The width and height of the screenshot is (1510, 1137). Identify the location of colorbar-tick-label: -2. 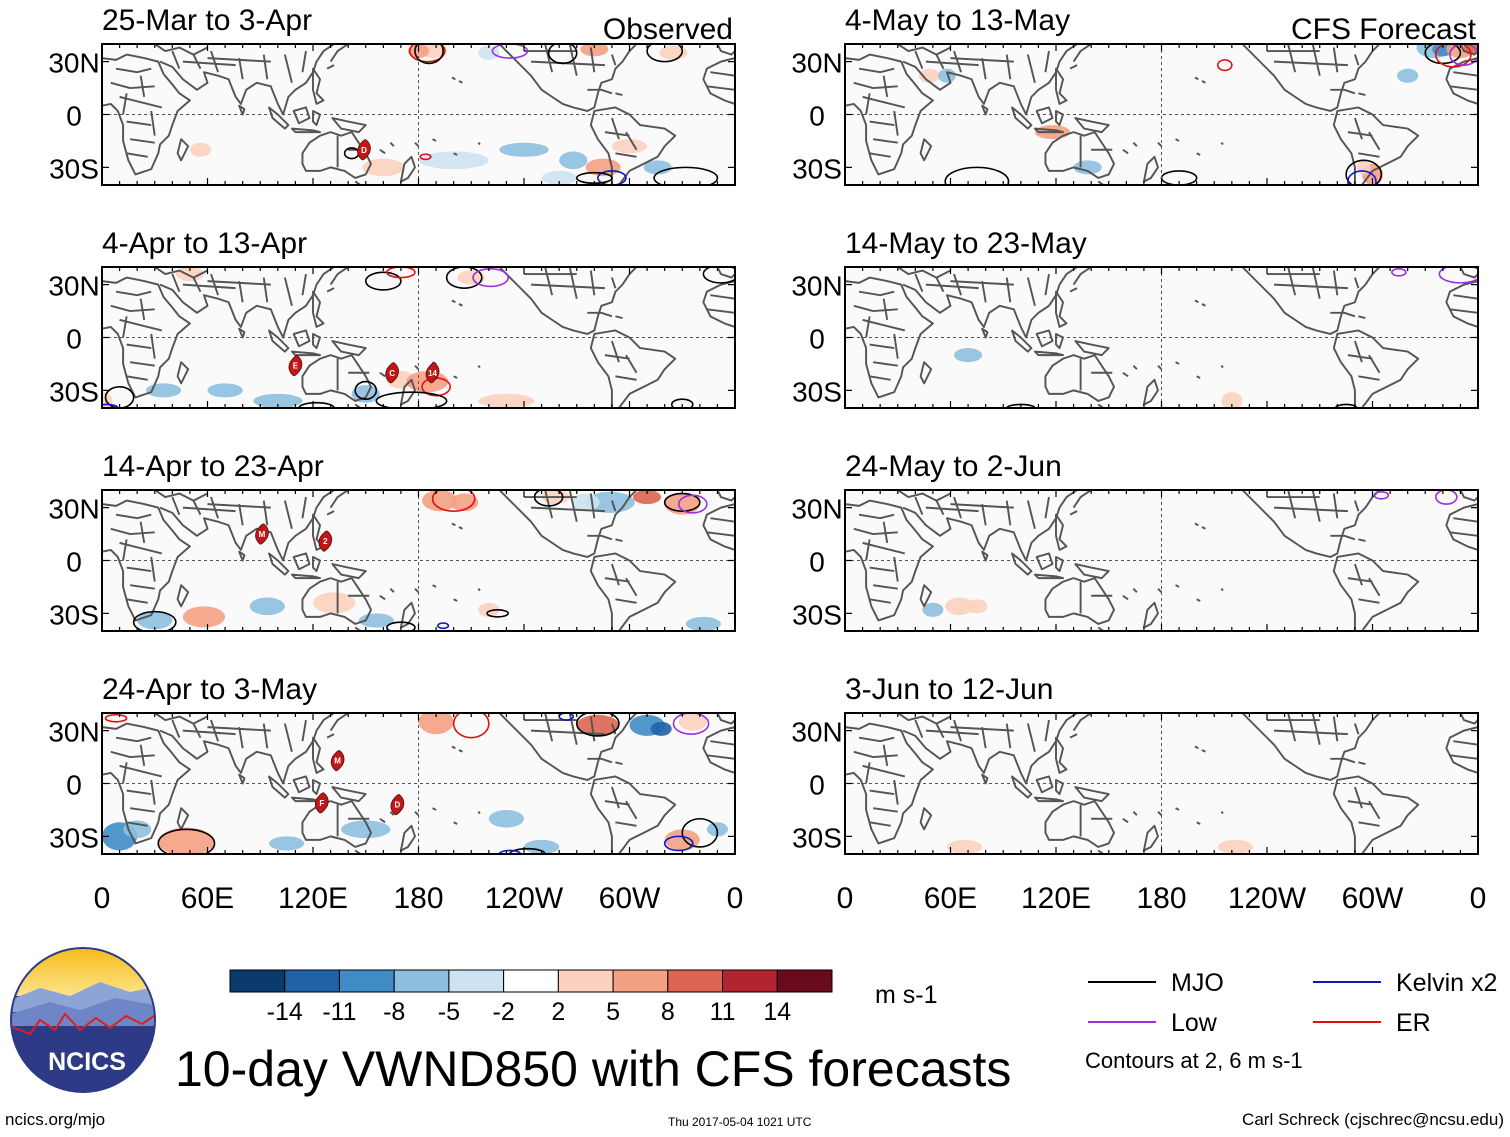
(504, 1012).